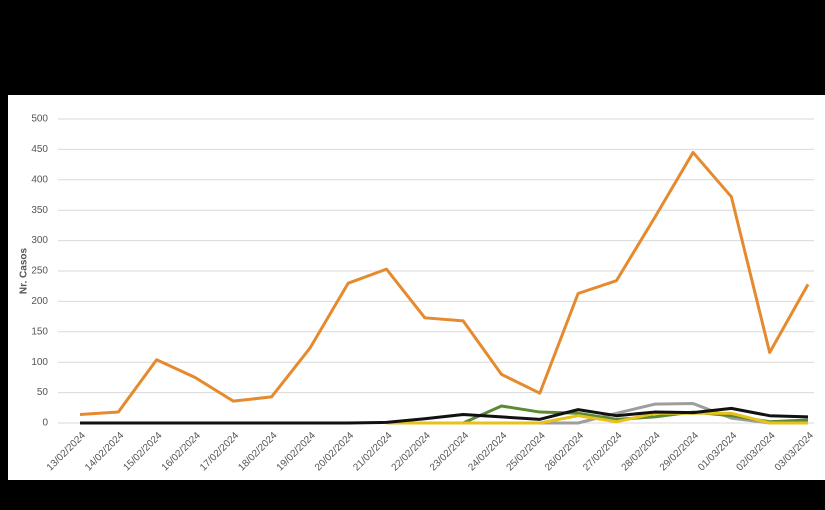  What do you see at coordinates (39, 119) in the screenshot?
I see `y-tick-label: 500` at bounding box center [39, 119].